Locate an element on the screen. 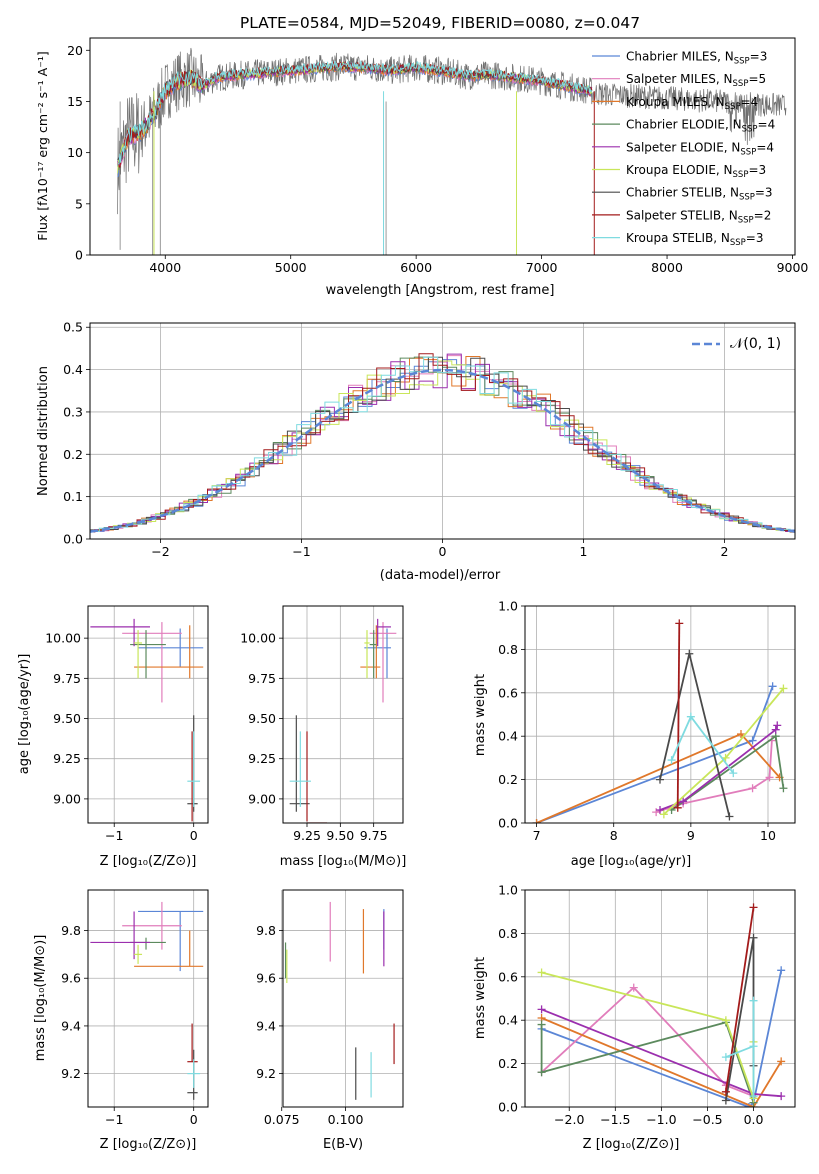 Image resolution: width=819 pixels, height=1174 pixels. panel-6-plot-area is located at coordinates (339, 1000).